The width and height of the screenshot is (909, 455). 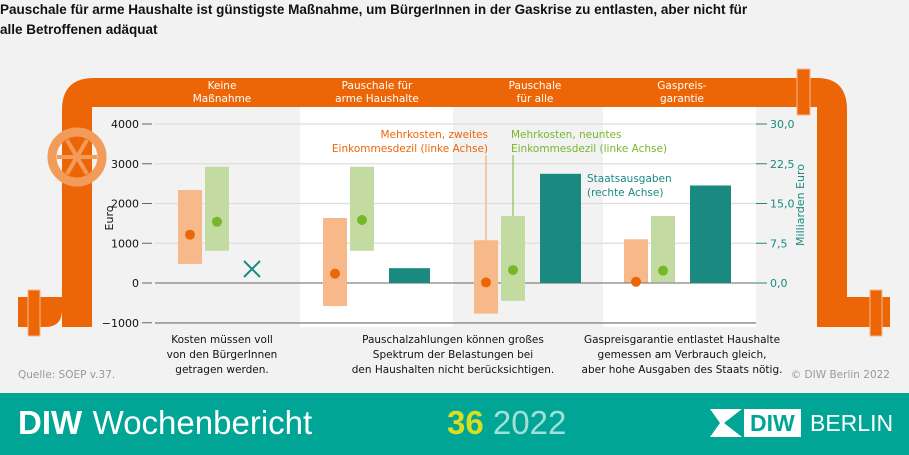 I want to click on source-note: Quelle: SOEP v.37., so click(x=67, y=375).